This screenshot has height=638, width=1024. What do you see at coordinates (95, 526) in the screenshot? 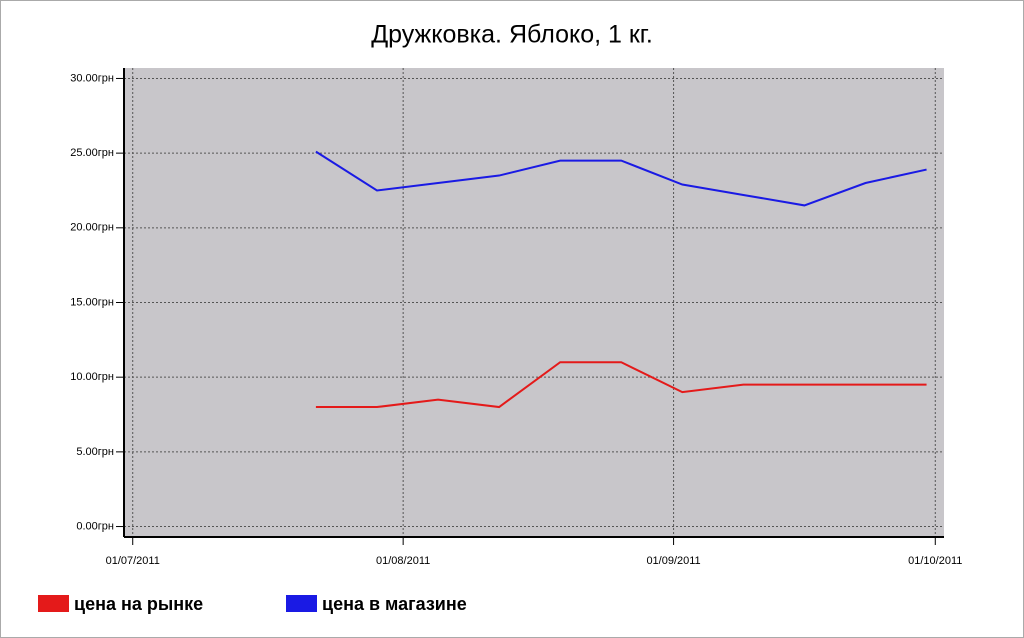
I see `y-tick-label: 0.00грн` at bounding box center [95, 526].